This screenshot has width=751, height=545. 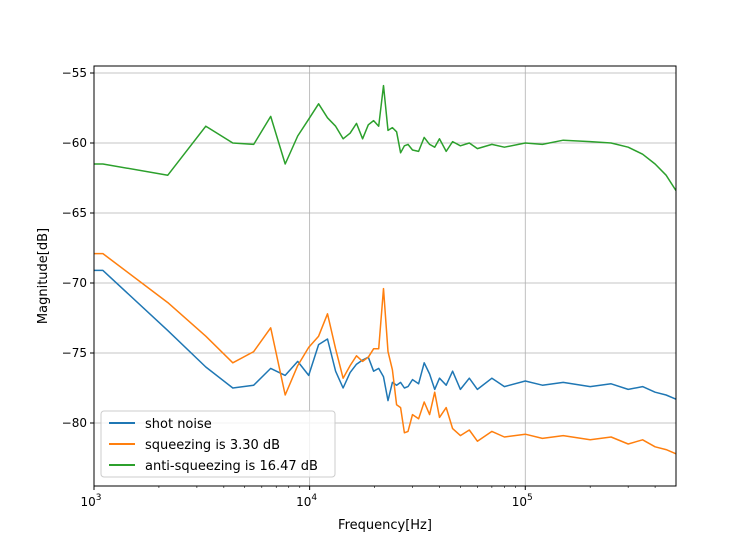 What do you see at coordinates (212, 445) in the screenshot?
I see `legend-label-squeezing: squeezing is 3.30 dB` at bounding box center [212, 445].